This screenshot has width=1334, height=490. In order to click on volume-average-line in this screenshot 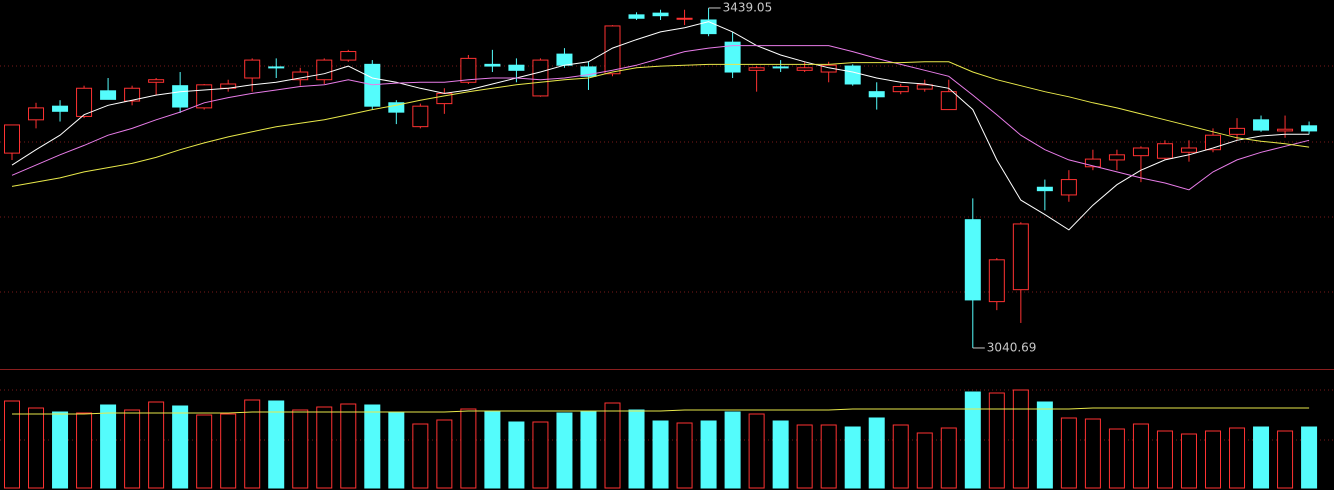, I will do `click(661, 411)`.